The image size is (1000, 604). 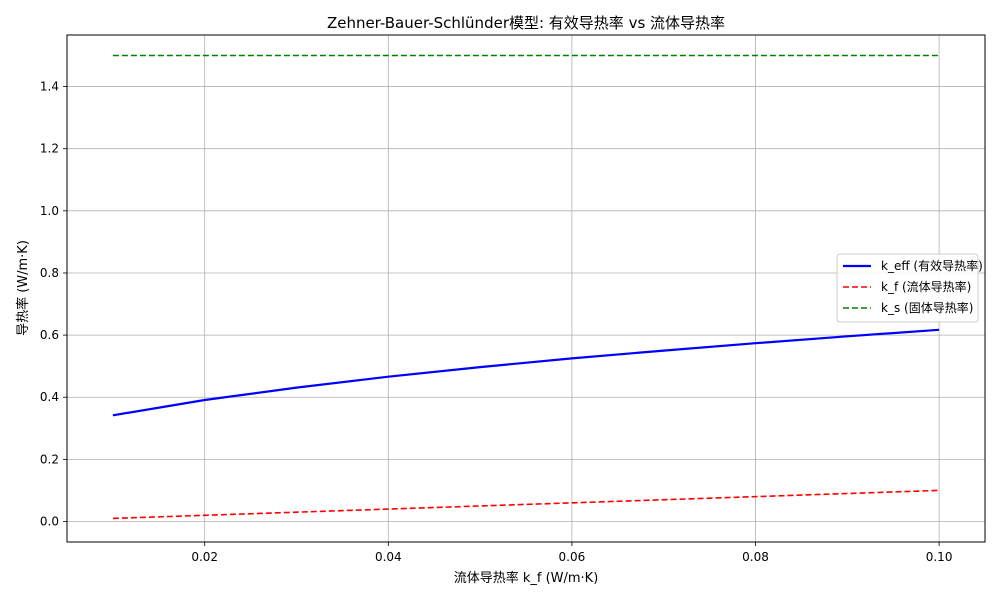 What do you see at coordinates (49, 521) in the screenshot?
I see `y-tick-label: 0.0` at bounding box center [49, 521].